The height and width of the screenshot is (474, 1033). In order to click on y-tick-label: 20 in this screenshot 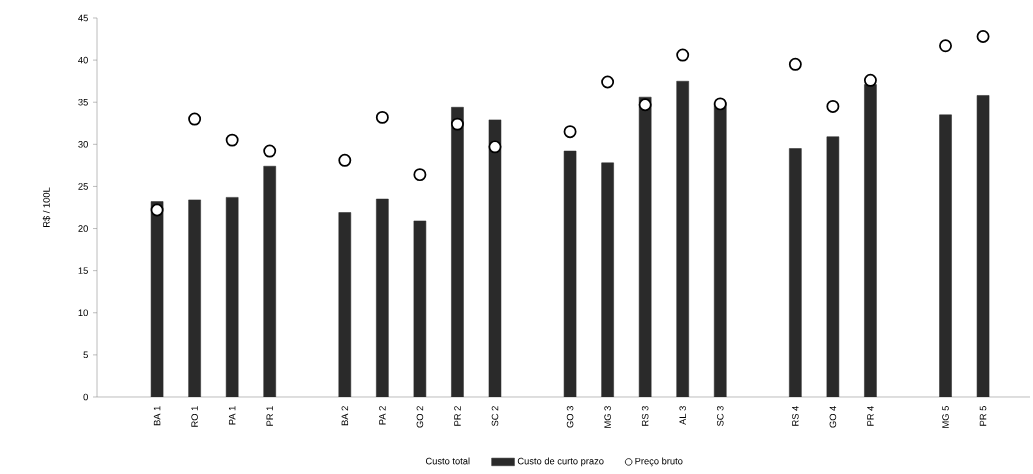, I will do `click(83, 228)`.